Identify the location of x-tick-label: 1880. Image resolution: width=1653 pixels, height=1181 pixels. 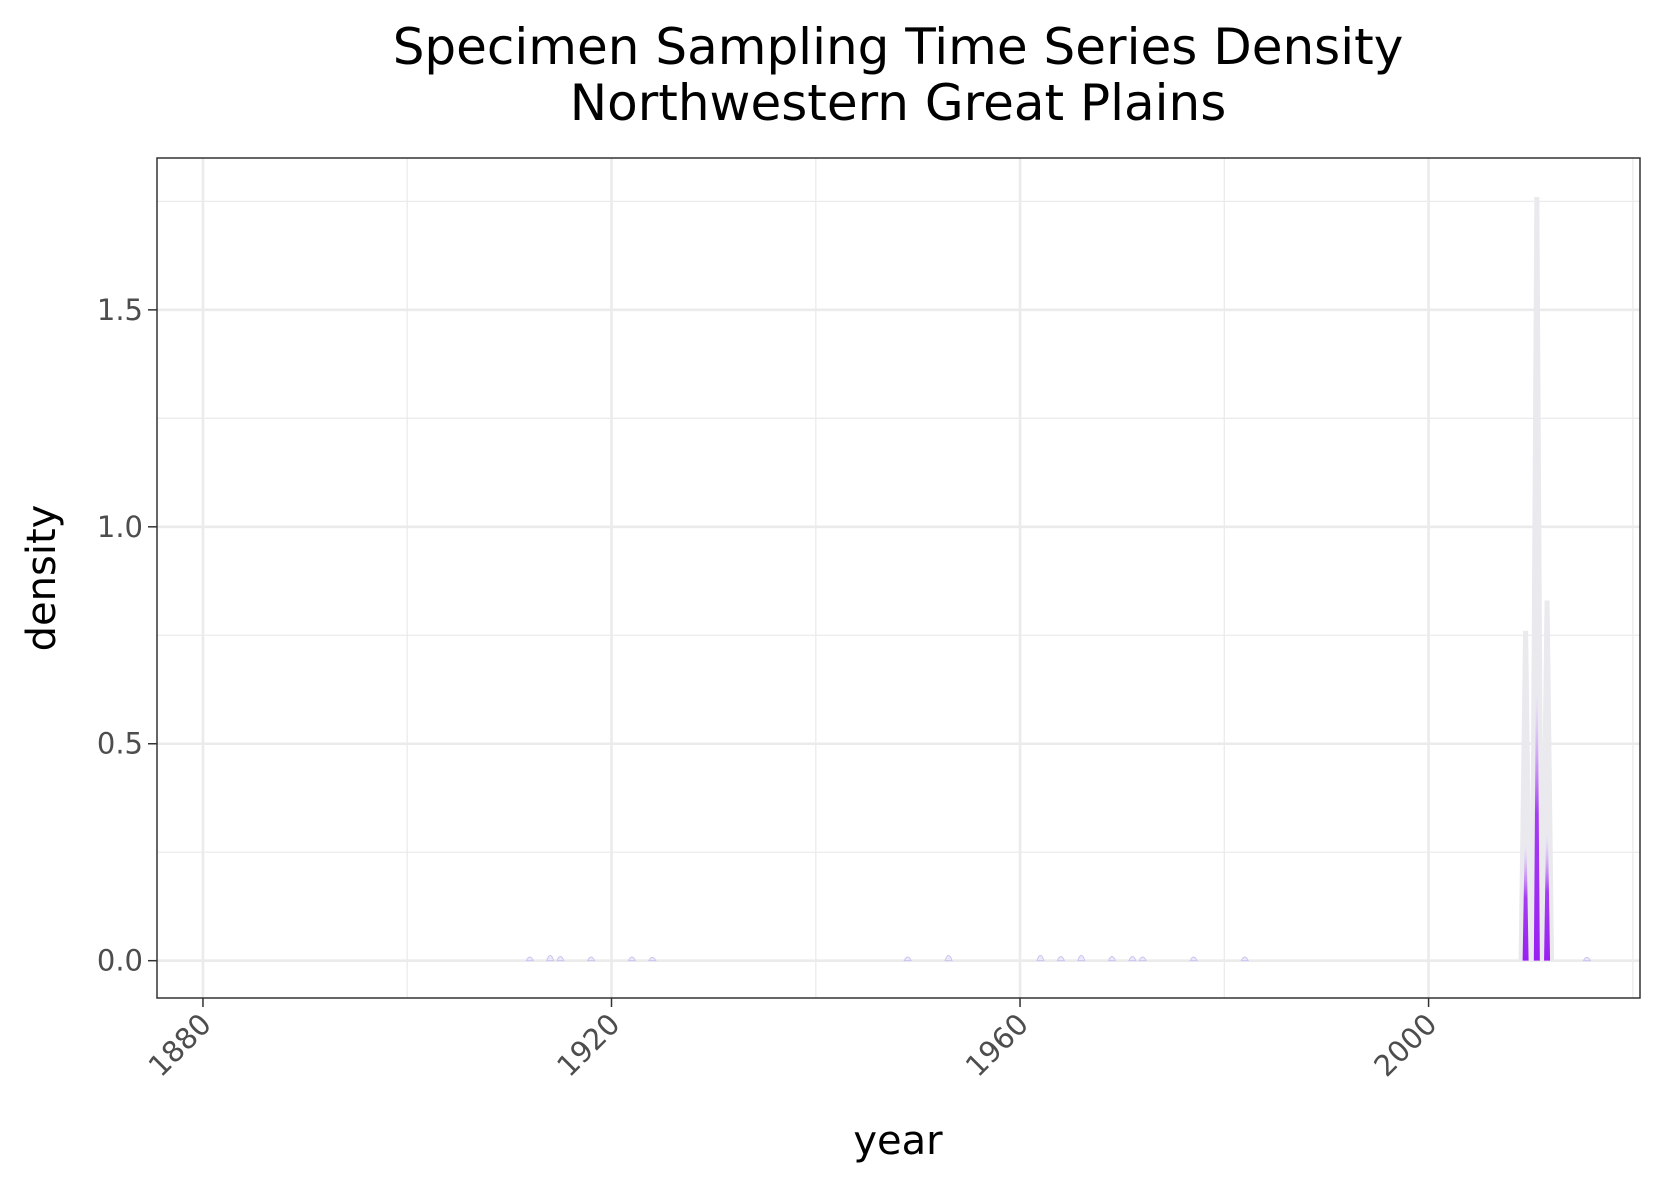
(180, 1045).